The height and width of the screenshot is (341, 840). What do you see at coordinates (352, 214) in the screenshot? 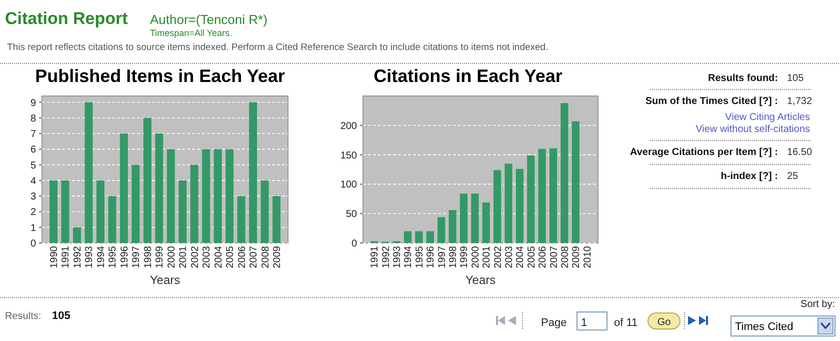
I see `y-tick-label: 50` at bounding box center [352, 214].